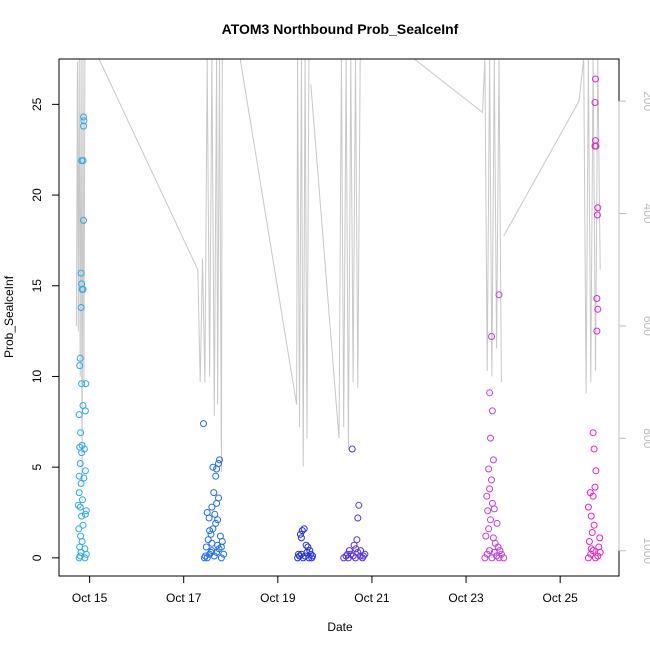 The image size is (650, 650). Describe the element at coordinates (645, 214) in the screenshot. I see `secondary-tick-label: 400` at that location.